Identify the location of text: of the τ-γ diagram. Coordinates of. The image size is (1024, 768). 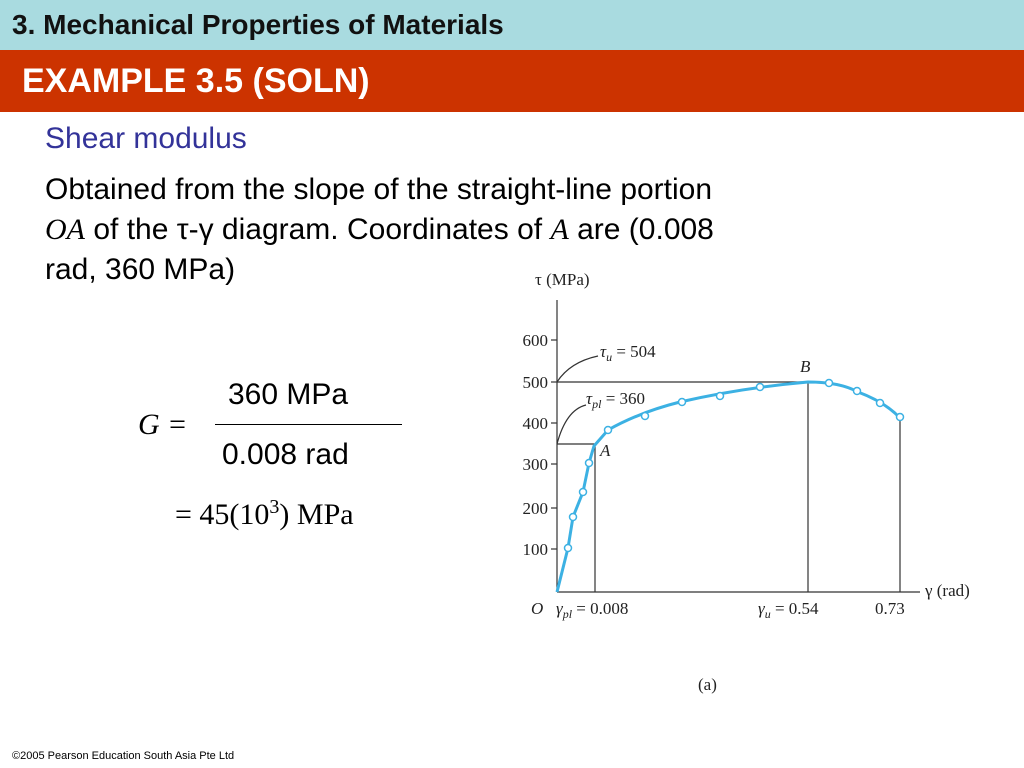
(318, 229).